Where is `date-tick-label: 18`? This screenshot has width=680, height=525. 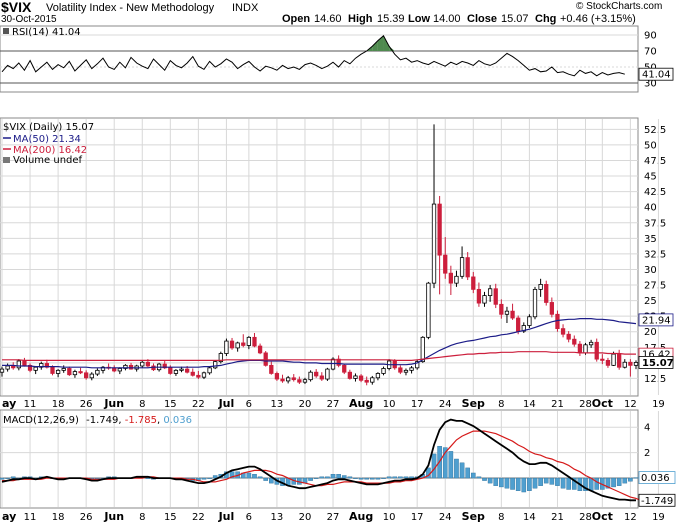 date-tick-label: 18 is located at coordinates (58, 517).